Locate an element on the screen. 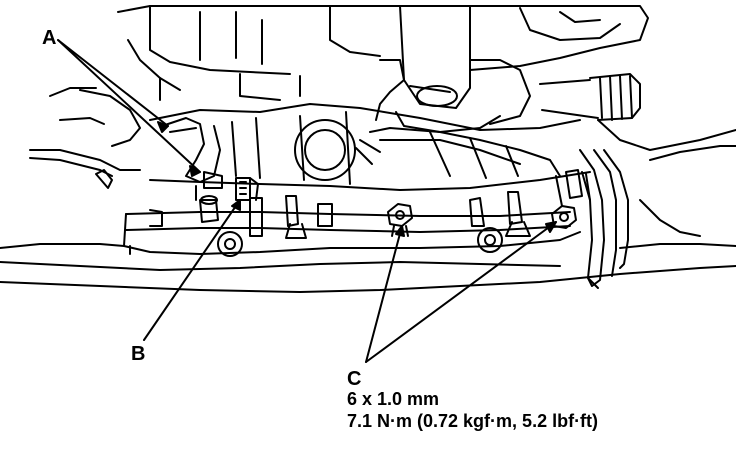 The width and height of the screenshot is (736, 472). mounting-bolt-right is located at coordinates (564, 217).